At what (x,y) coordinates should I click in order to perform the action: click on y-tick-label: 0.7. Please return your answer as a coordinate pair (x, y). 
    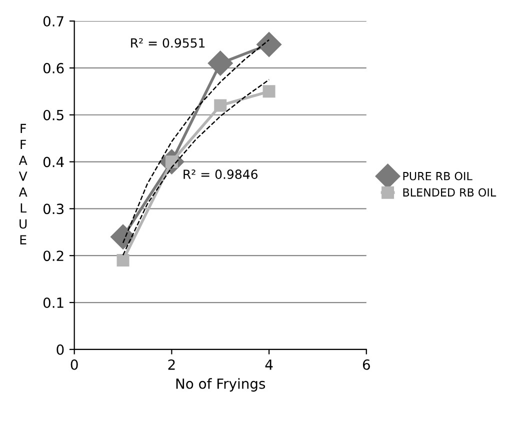
    Looking at the image, I should click on (53, 21).